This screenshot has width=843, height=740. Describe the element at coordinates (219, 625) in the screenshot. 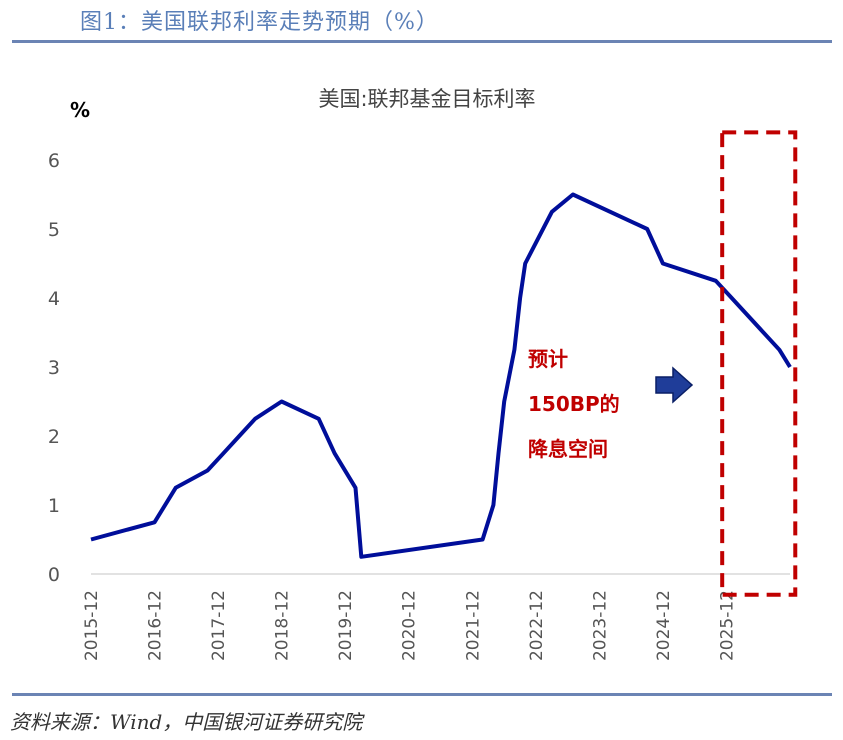

I see `x-tick-label: 2017-12` at that location.